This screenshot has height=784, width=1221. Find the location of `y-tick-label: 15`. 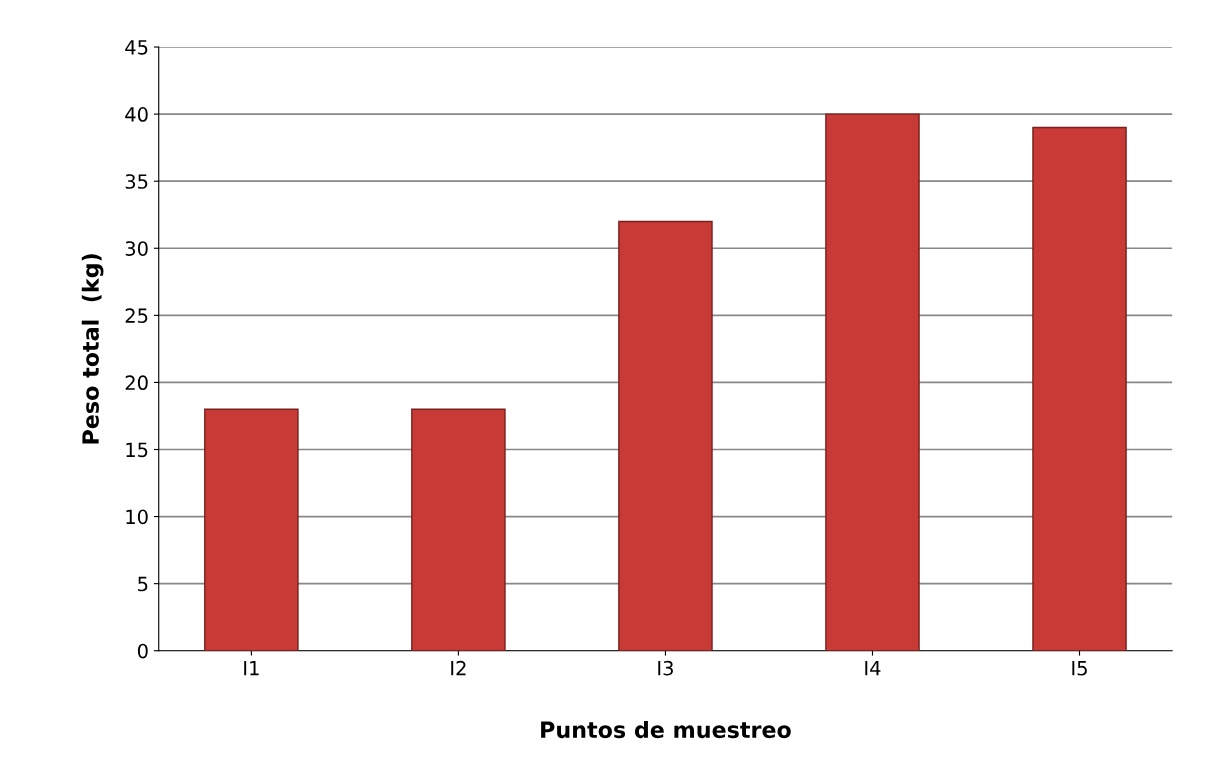

y-tick-label: 15 is located at coordinates (137, 450).